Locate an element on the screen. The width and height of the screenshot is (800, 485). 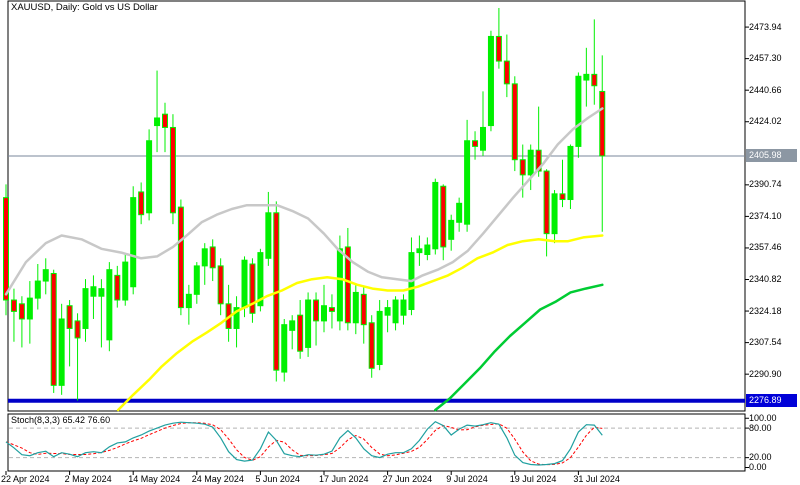
price-tick-label: 2307.54 is located at coordinates (765, 342).